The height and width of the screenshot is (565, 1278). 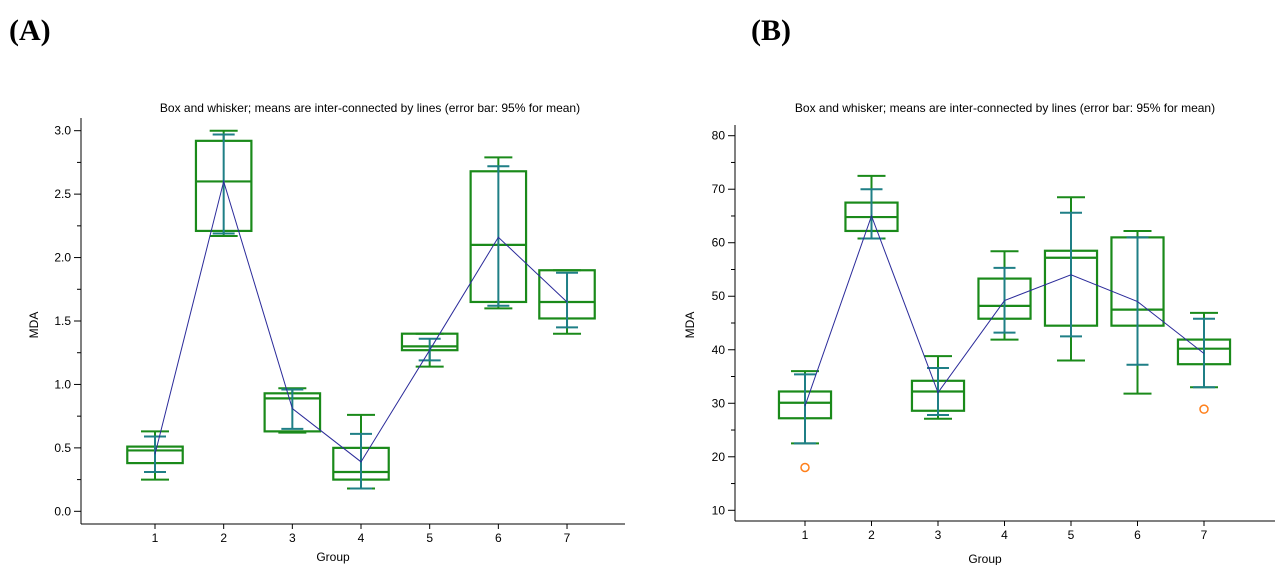 What do you see at coordinates (62, 384) in the screenshot?
I see `y-tick-label: 1.0` at bounding box center [62, 384].